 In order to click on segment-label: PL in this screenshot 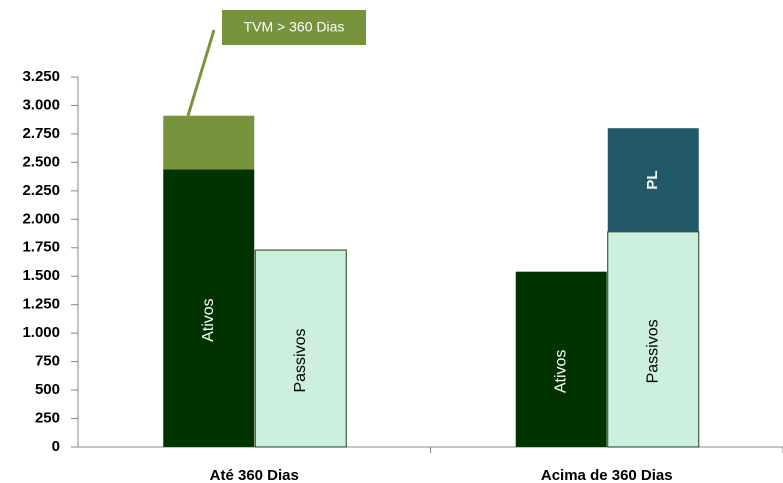, I will do `click(652, 179)`.